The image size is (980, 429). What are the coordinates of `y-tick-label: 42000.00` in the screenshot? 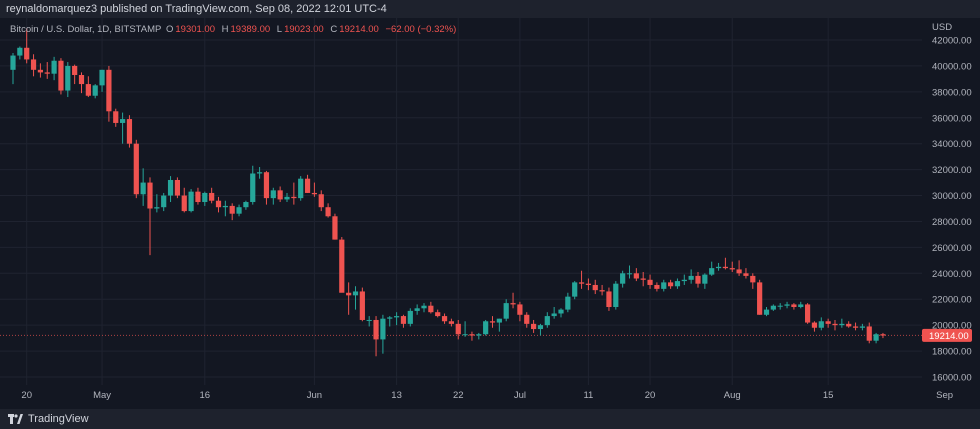 It's located at (952, 41).